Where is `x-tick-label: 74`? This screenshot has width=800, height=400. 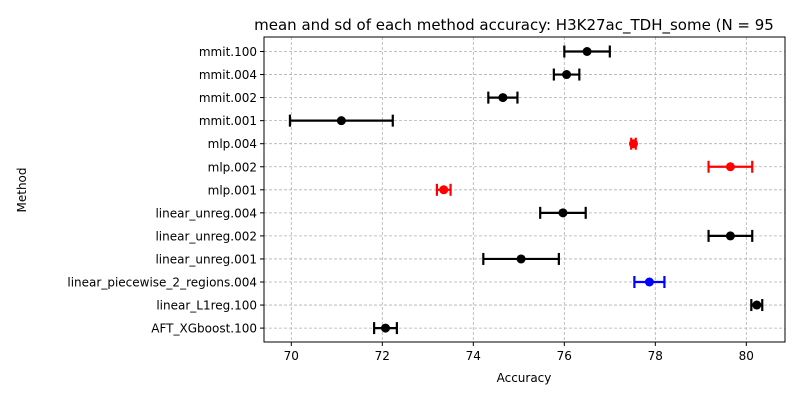 x-tick-label: 74 is located at coordinates (473, 356).